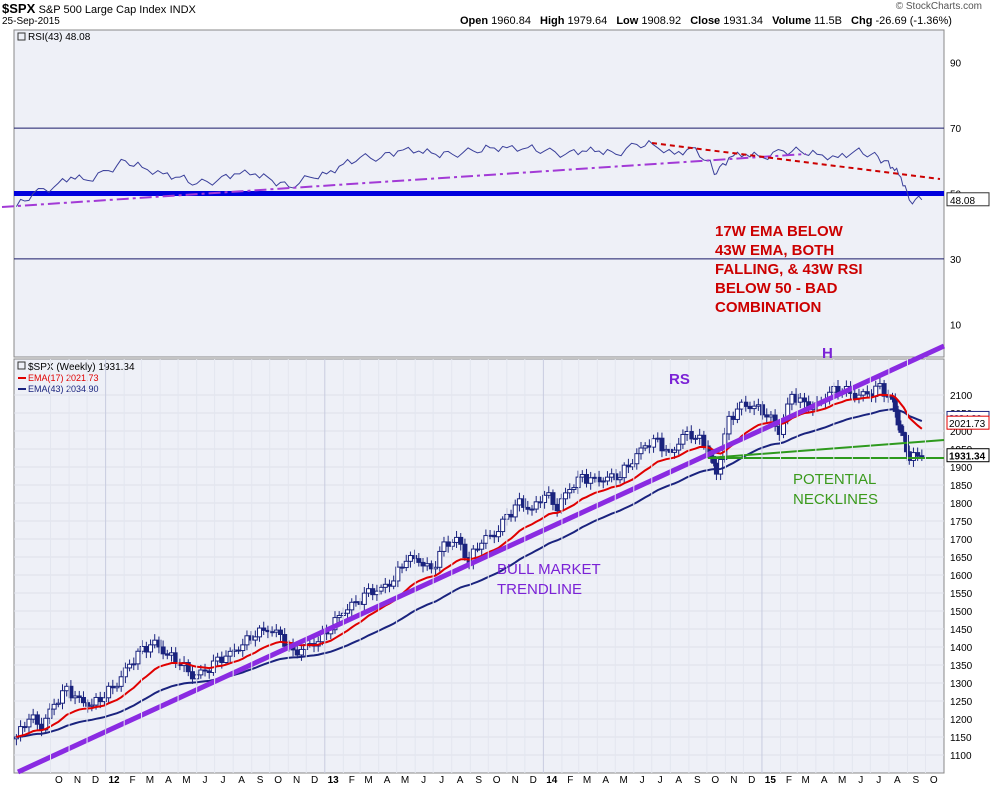  Describe the element at coordinates (961, 396) in the screenshot. I see `price-tick-label: 2100` at that location.